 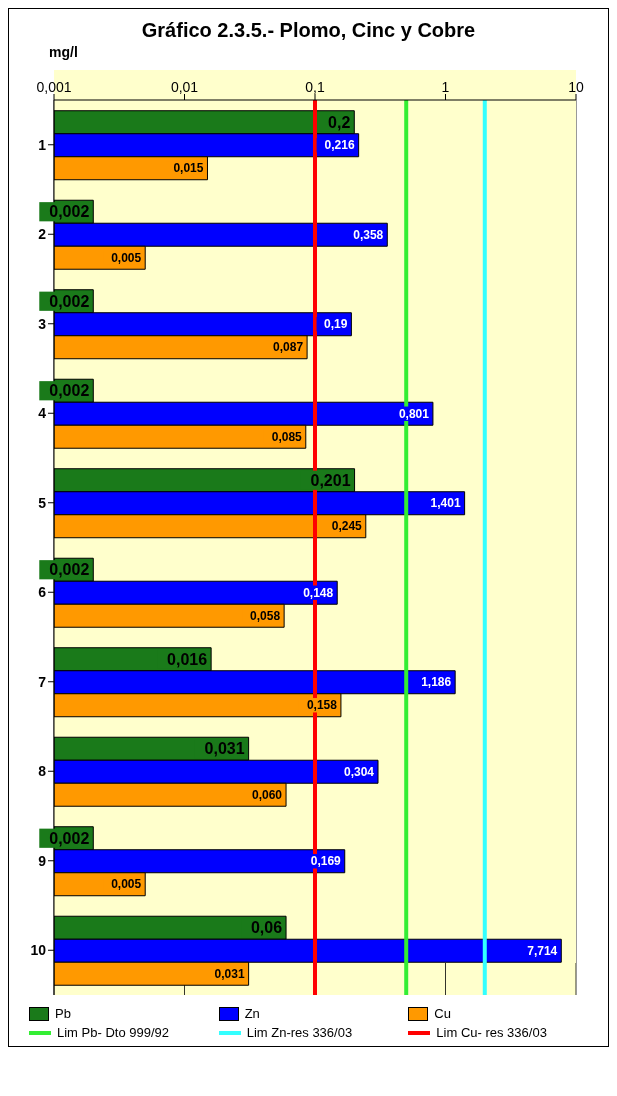 I want to click on y-tick-label: 10, so click(x=38, y=950).